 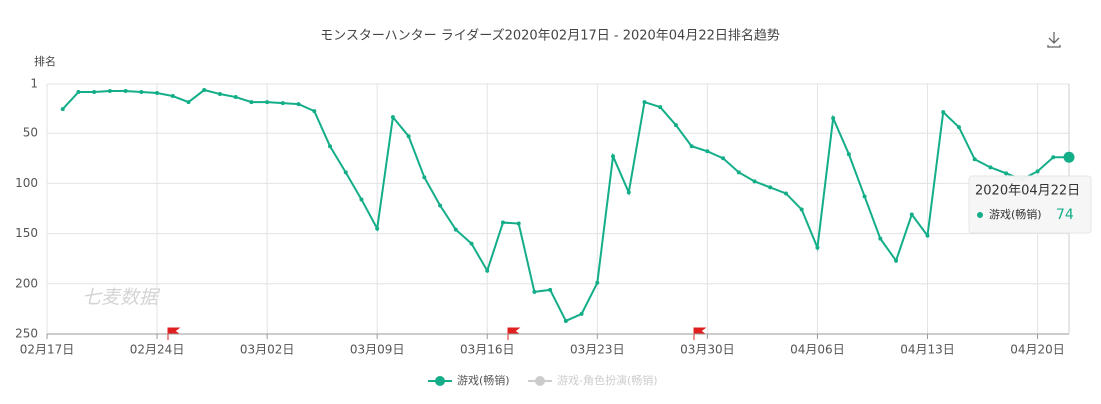 I want to click on tooltip-series: 游戏(畅销), so click(x=1015, y=214).